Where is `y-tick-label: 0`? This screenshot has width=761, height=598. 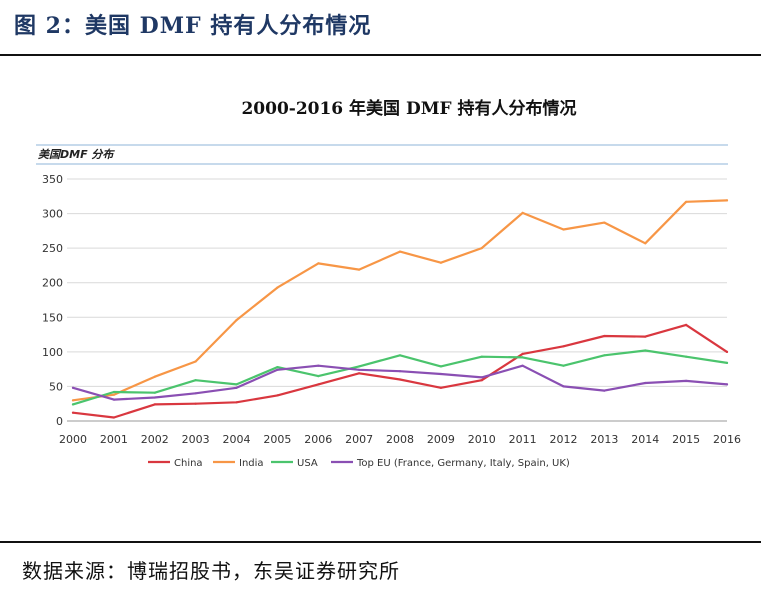
y-tick-label: 0 is located at coordinates (59, 421).